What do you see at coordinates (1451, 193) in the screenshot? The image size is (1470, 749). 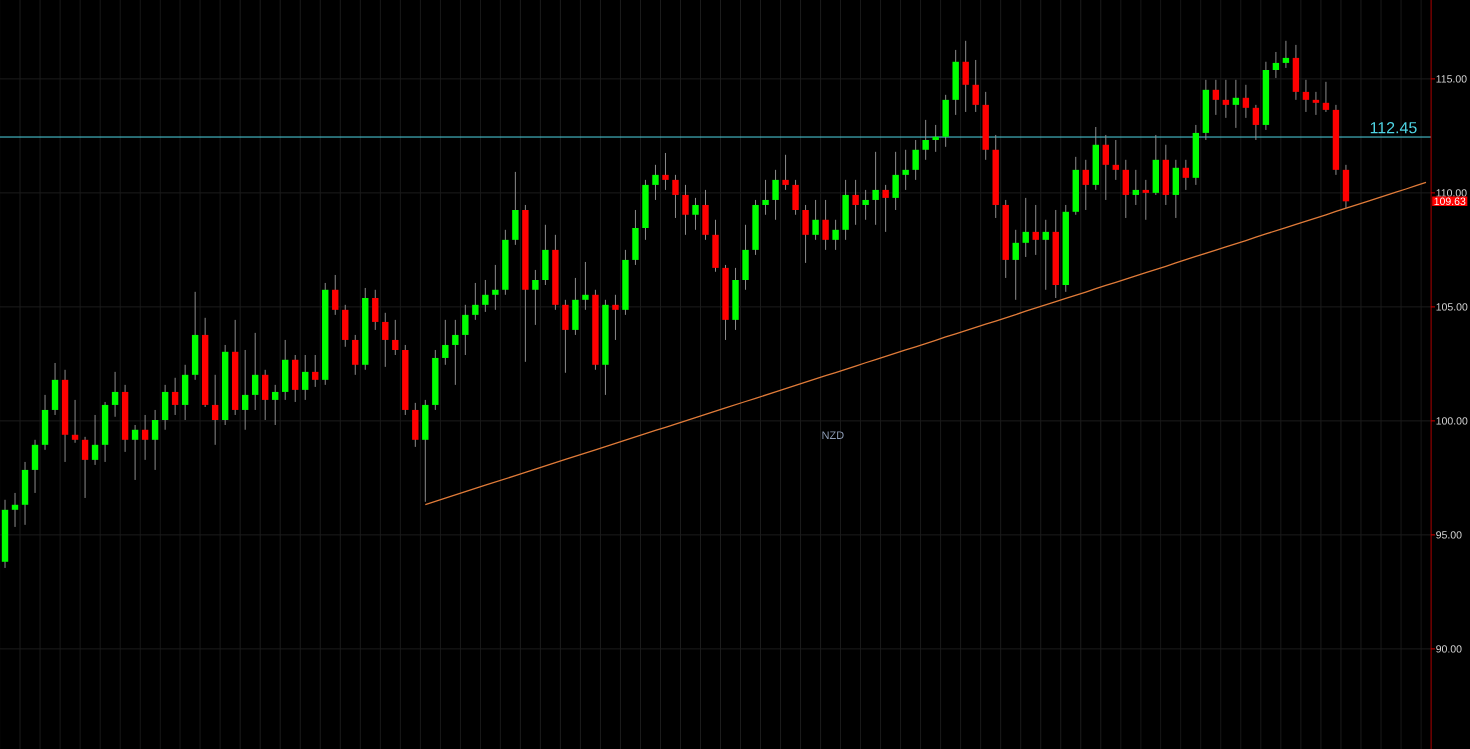 I see `y-tick-label: 110.00` at bounding box center [1451, 193].